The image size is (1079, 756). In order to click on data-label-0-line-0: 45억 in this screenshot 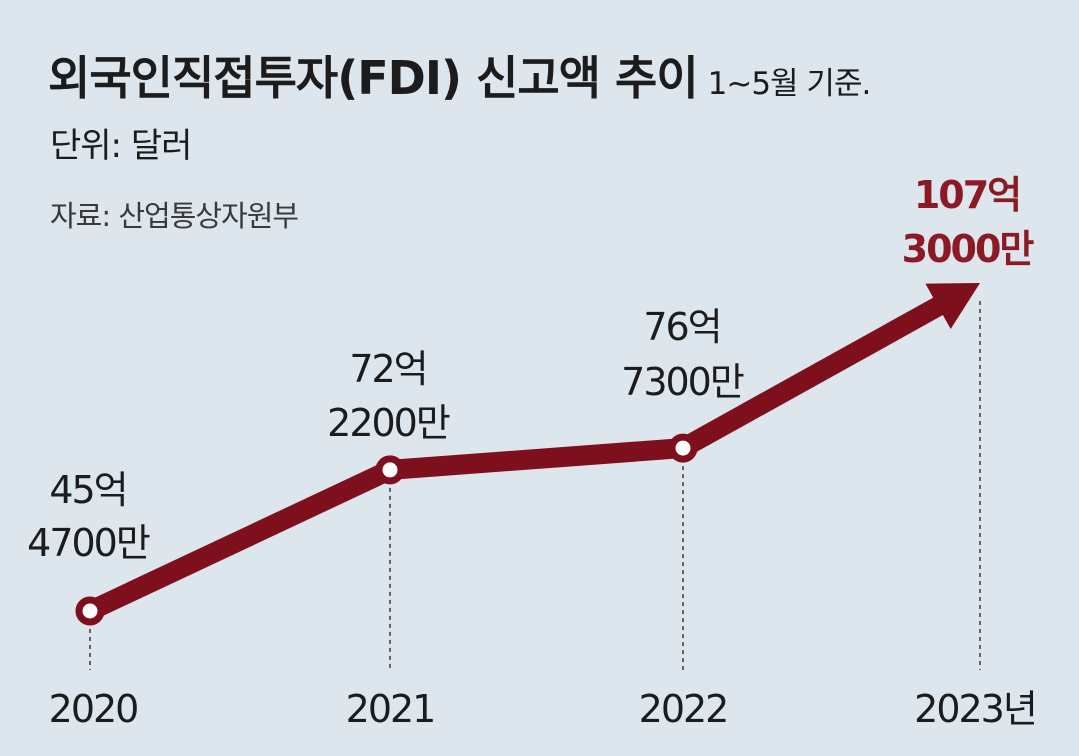, I will do `click(87, 490)`.